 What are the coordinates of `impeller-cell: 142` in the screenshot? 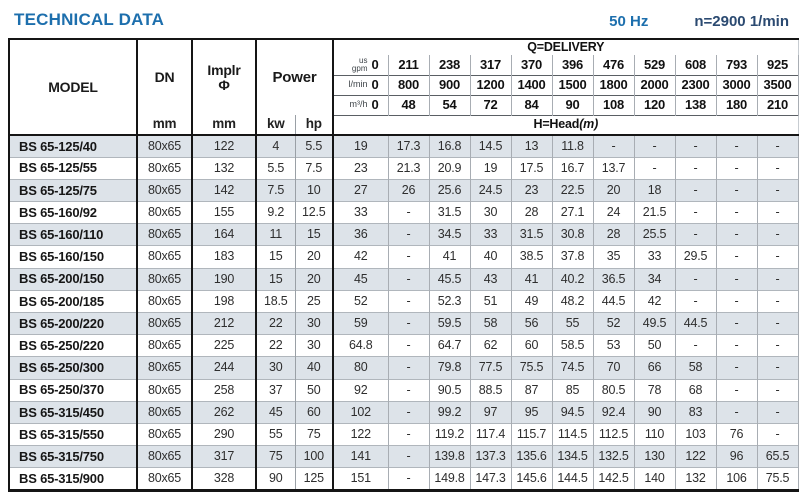 It's located at (224, 190).